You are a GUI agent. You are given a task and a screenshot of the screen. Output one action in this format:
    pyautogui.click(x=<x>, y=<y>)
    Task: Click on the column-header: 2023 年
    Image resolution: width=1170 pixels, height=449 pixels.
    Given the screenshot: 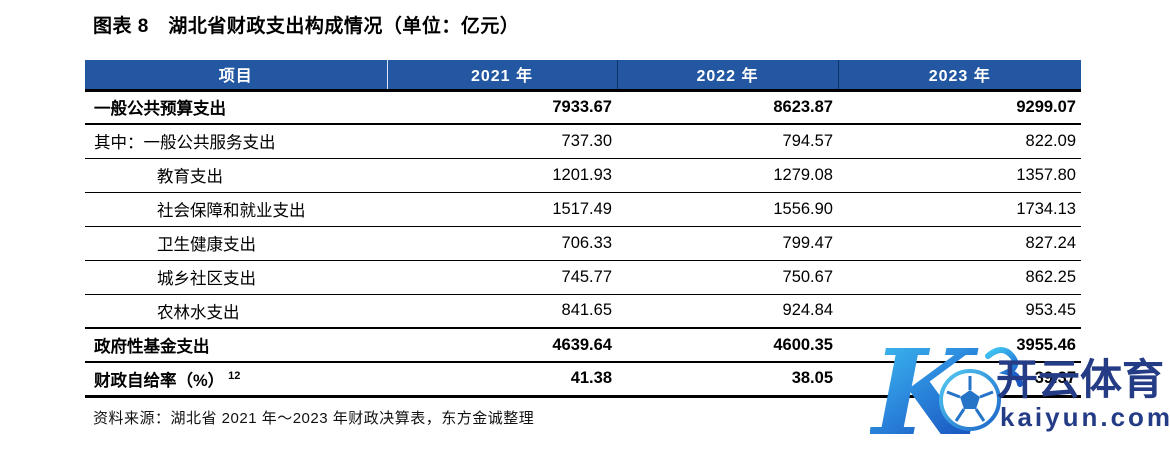 What is the action you would take?
    pyautogui.click(x=959, y=76)
    